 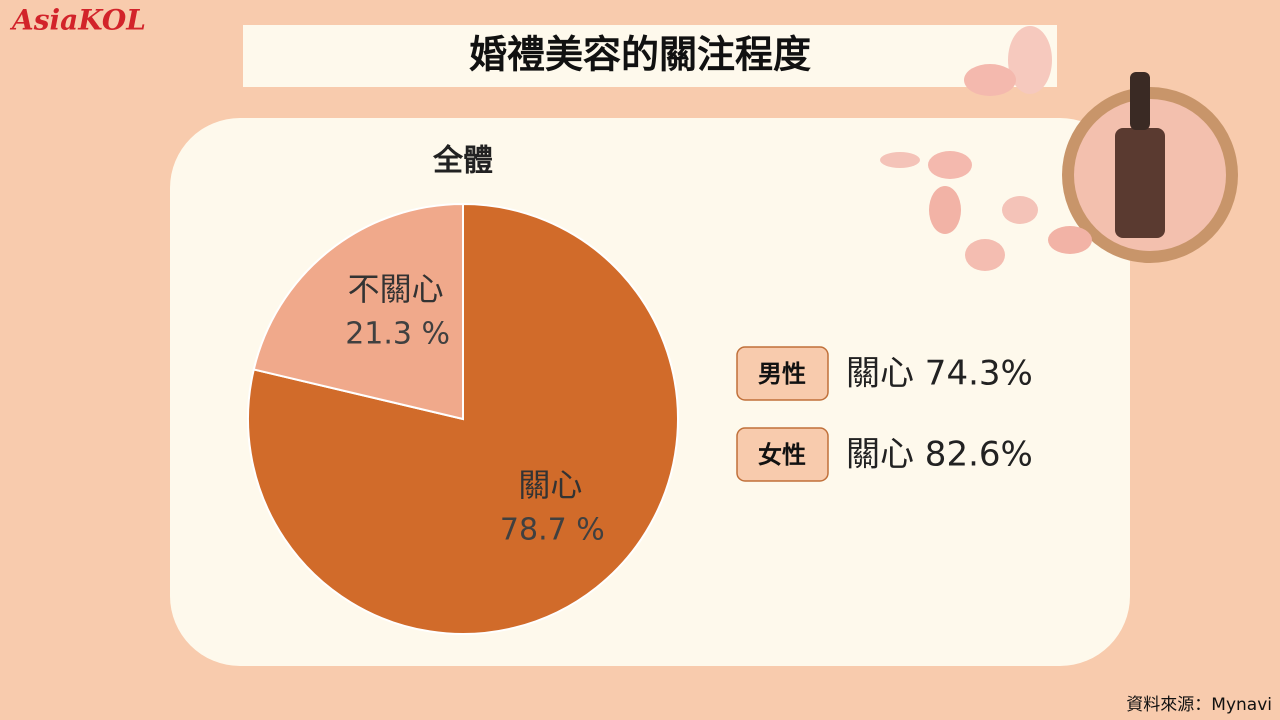 What do you see at coordinates (1059, 148) in the screenshot?
I see `decoration` at bounding box center [1059, 148].